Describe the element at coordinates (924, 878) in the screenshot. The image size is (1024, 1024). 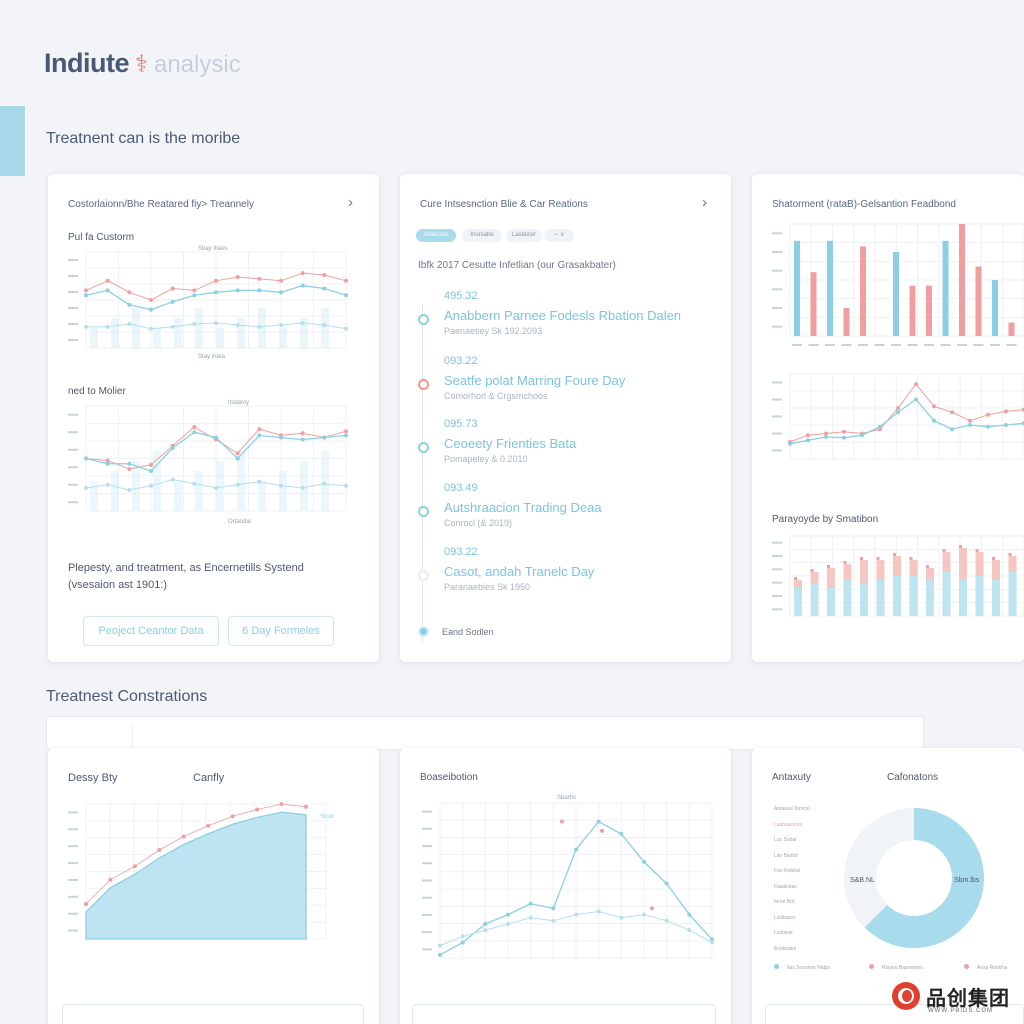
I see `donut-slice` at that location.